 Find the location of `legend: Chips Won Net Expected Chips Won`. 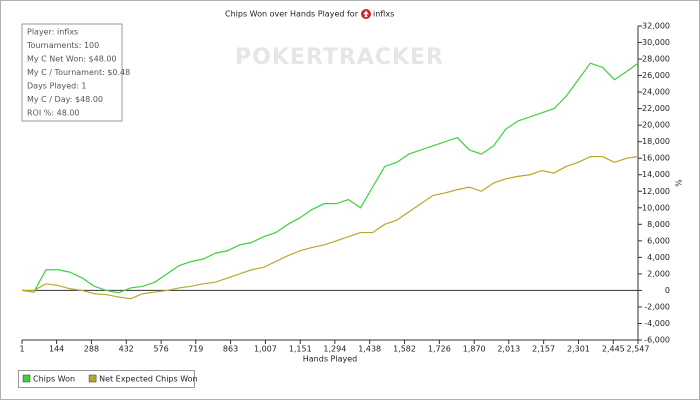

legend: Chips Won Net Expected Chips Won is located at coordinates (108, 379).